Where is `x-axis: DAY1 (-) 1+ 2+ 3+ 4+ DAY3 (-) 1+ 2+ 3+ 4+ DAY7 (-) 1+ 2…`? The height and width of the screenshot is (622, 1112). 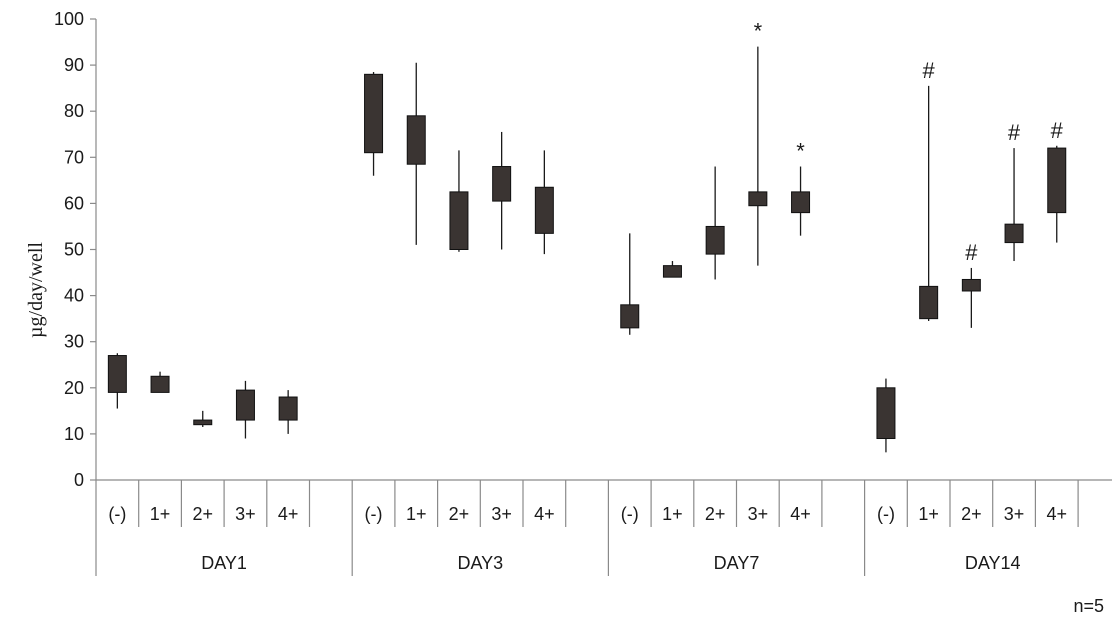
x-axis: DAY1 (-) 1+ 2+ 3+ 4+ DAY3 (-) 1+ 2+ 3+ 4+ DAY7 (-) 1+ 2… is located at coordinates (603, 527).